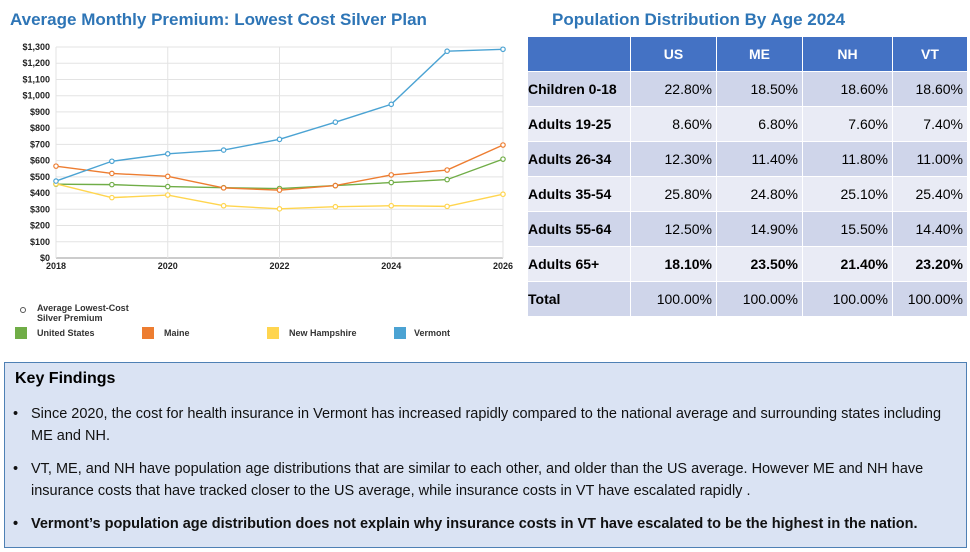  What do you see at coordinates (83, 313) in the screenshot?
I see `legend-marker-label: Average Lowest-Cost Silver Premium` at bounding box center [83, 313].